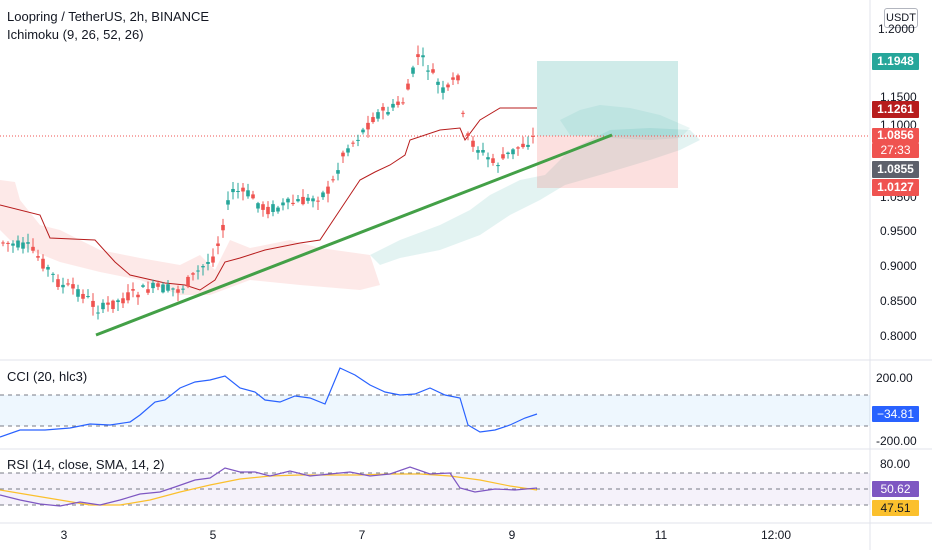 This screenshot has height=550, width=932. I want to click on cloud-bullish-upper, so click(625, 122).